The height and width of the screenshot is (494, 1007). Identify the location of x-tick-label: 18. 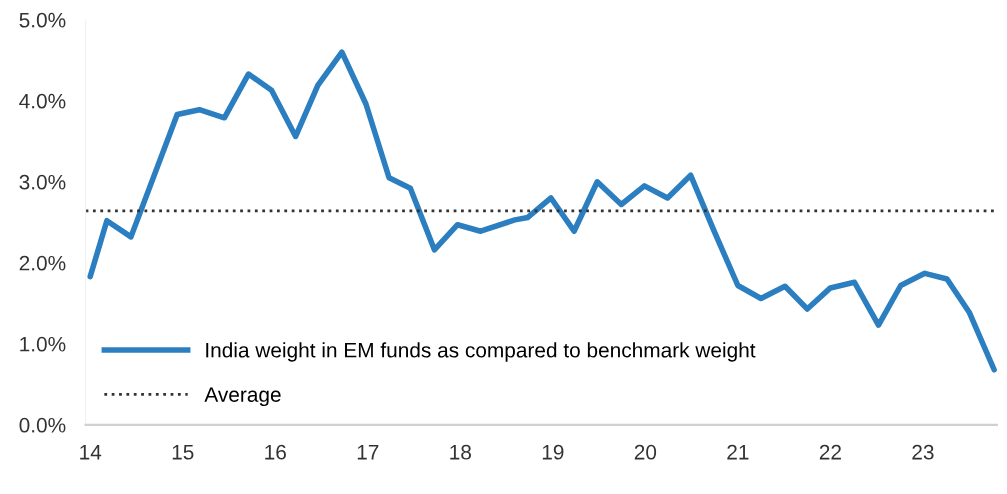
(460, 452).